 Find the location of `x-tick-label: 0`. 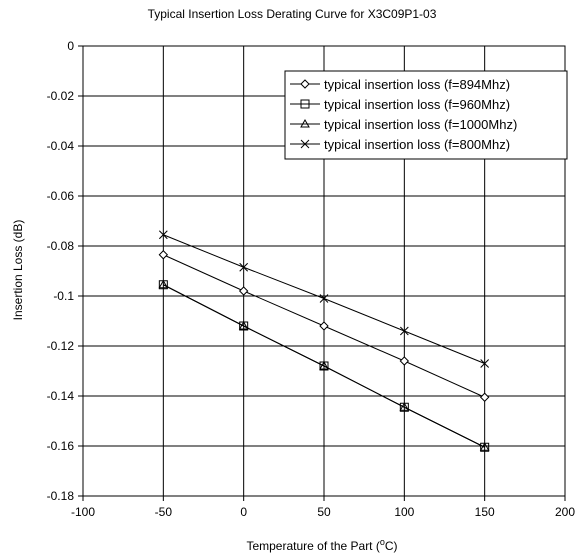

x-tick-label: 0 is located at coordinates (243, 512).